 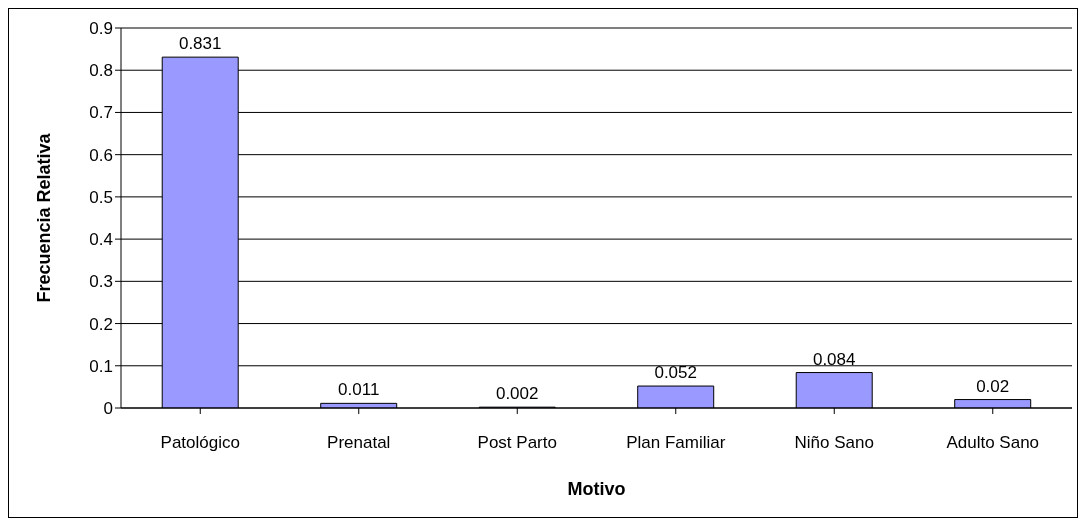 What do you see at coordinates (101, 197) in the screenshot?
I see `y-tick-label: 0.5` at bounding box center [101, 197].